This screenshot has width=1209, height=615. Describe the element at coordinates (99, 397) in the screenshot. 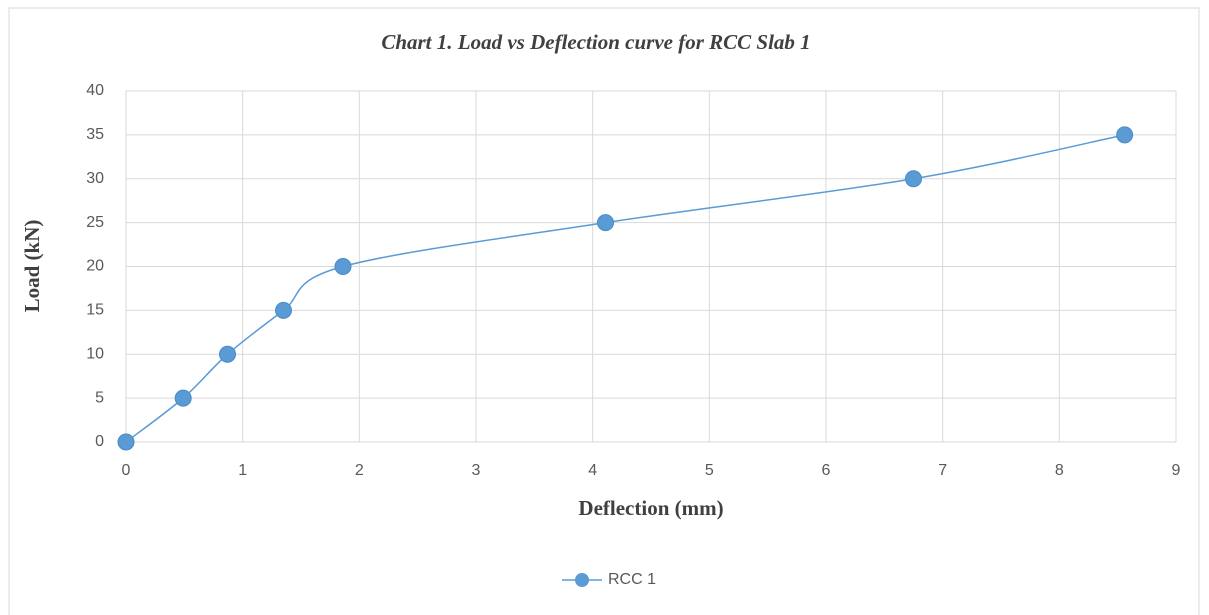

I see `y-tick-label: 5` at that location.